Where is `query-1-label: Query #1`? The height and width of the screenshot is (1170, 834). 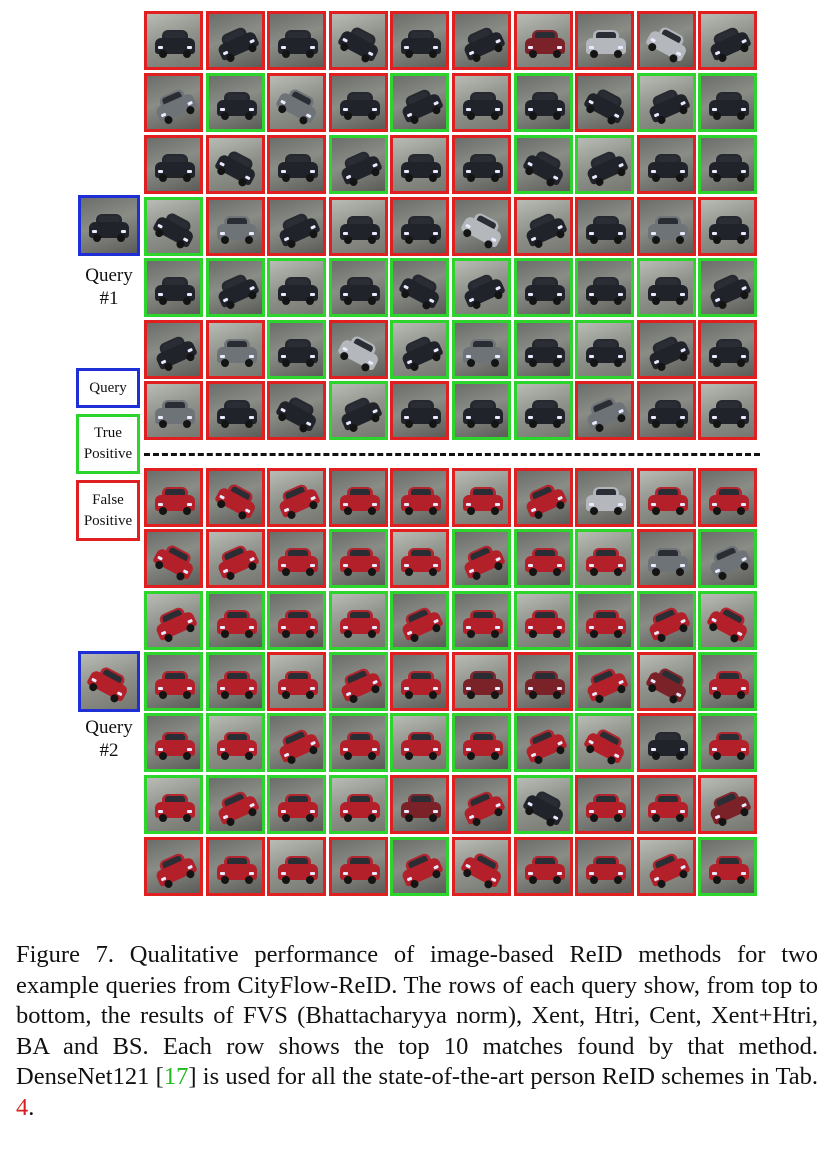
query-1-label: Query #1 is located at coordinates (109, 287).